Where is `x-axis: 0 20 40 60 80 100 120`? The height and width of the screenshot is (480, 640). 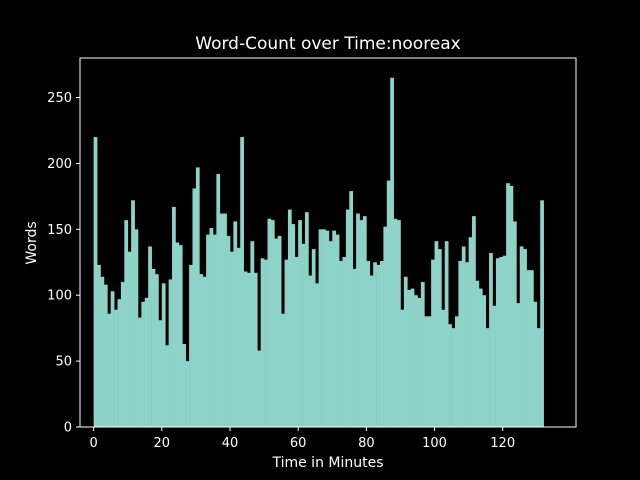
x-axis: 0 20 40 60 80 100 120 is located at coordinates (302, 439).